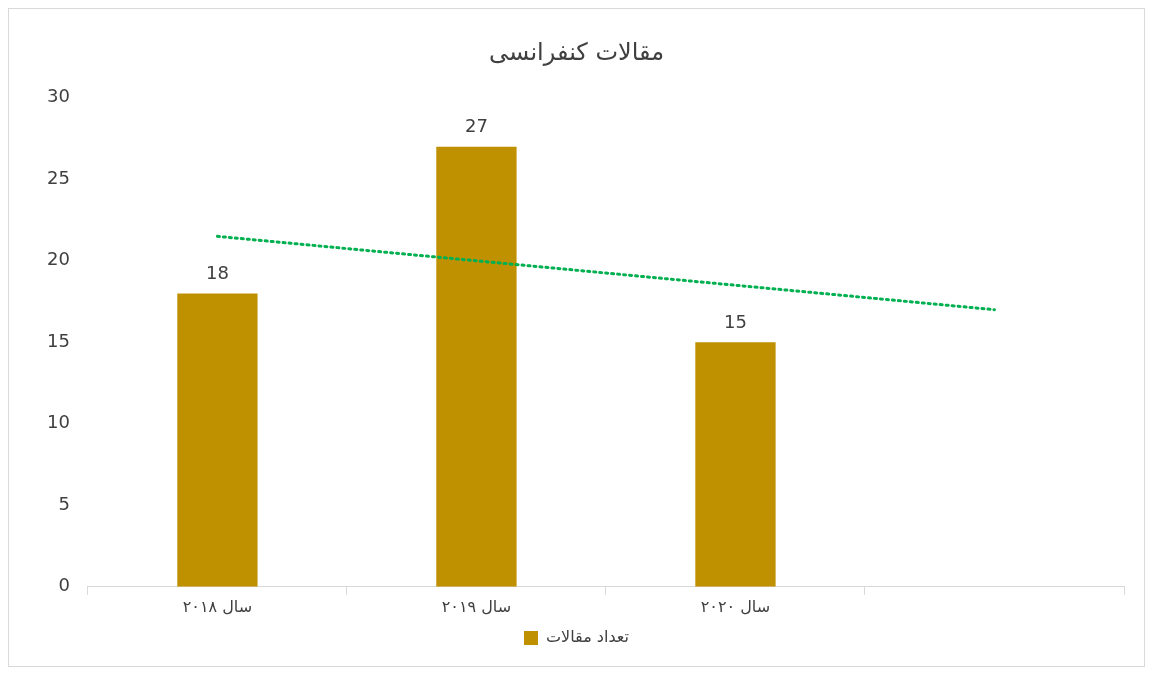 Image resolution: width=1151 pixels, height=675 pixels. Describe the element at coordinates (587, 637) in the screenshot. I see `legend-label: تعداد مقالات` at that location.